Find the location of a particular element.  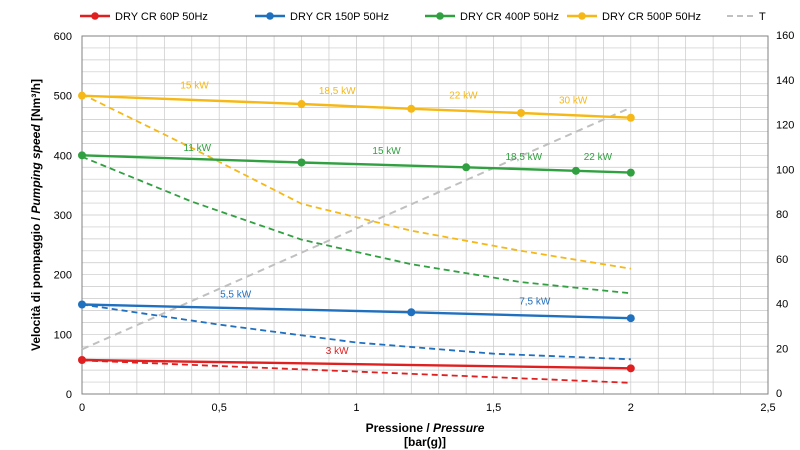

y-tick-label: 400 is located at coordinates (63, 156).